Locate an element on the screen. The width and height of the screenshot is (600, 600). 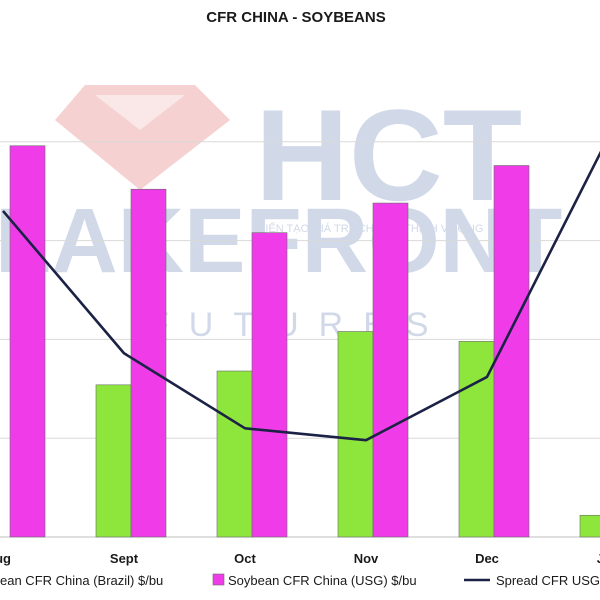
legend-label: Spread CFR USG is located at coordinates (548, 580).